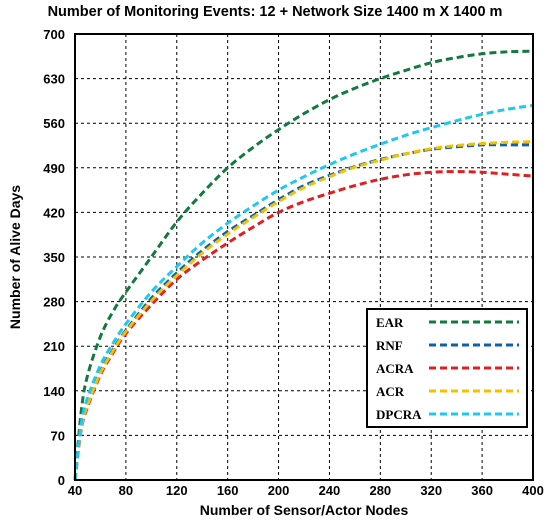  I want to click on legend-label-acra: ACRA, so click(395, 368).